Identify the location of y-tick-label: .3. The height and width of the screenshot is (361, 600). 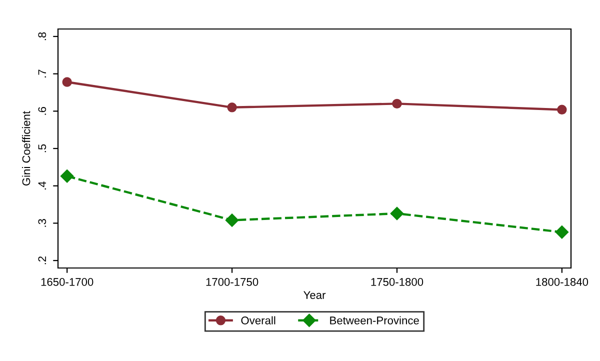
(42, 223).